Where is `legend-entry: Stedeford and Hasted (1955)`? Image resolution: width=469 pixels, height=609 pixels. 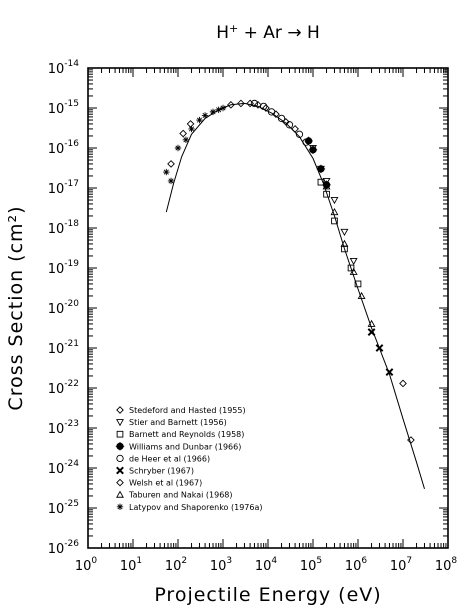 legend-entry: Stedeford and Hasted (1955) is located at coordinates (187, 410).